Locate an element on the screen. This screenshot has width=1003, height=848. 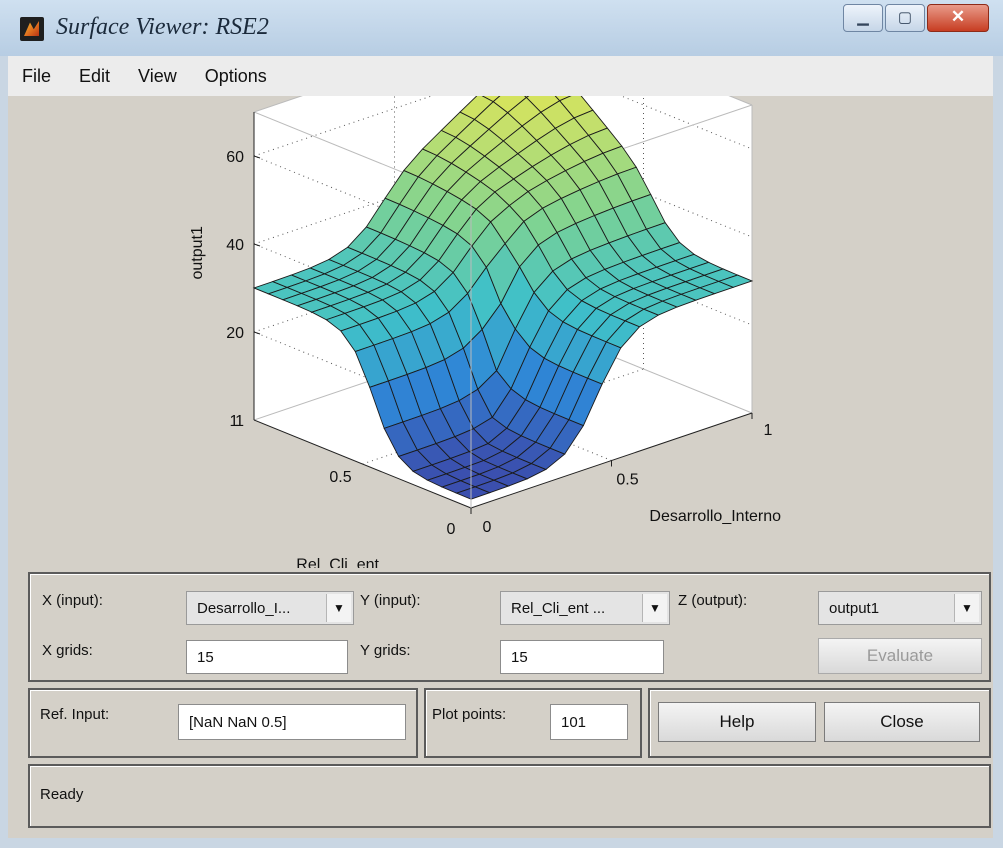
menu-view: View is located at coordinates (157, 75).